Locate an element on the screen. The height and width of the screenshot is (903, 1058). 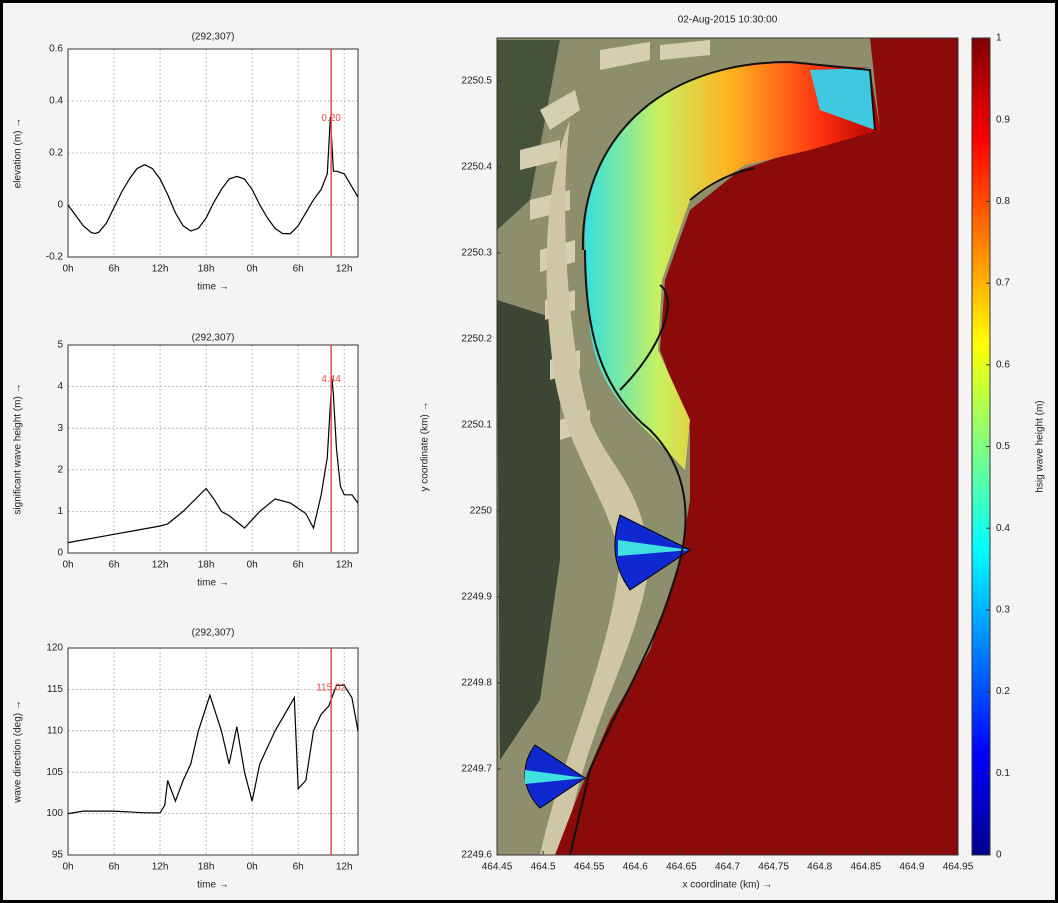
y-tick-label: 2250 is located at coordinates (481, 511).